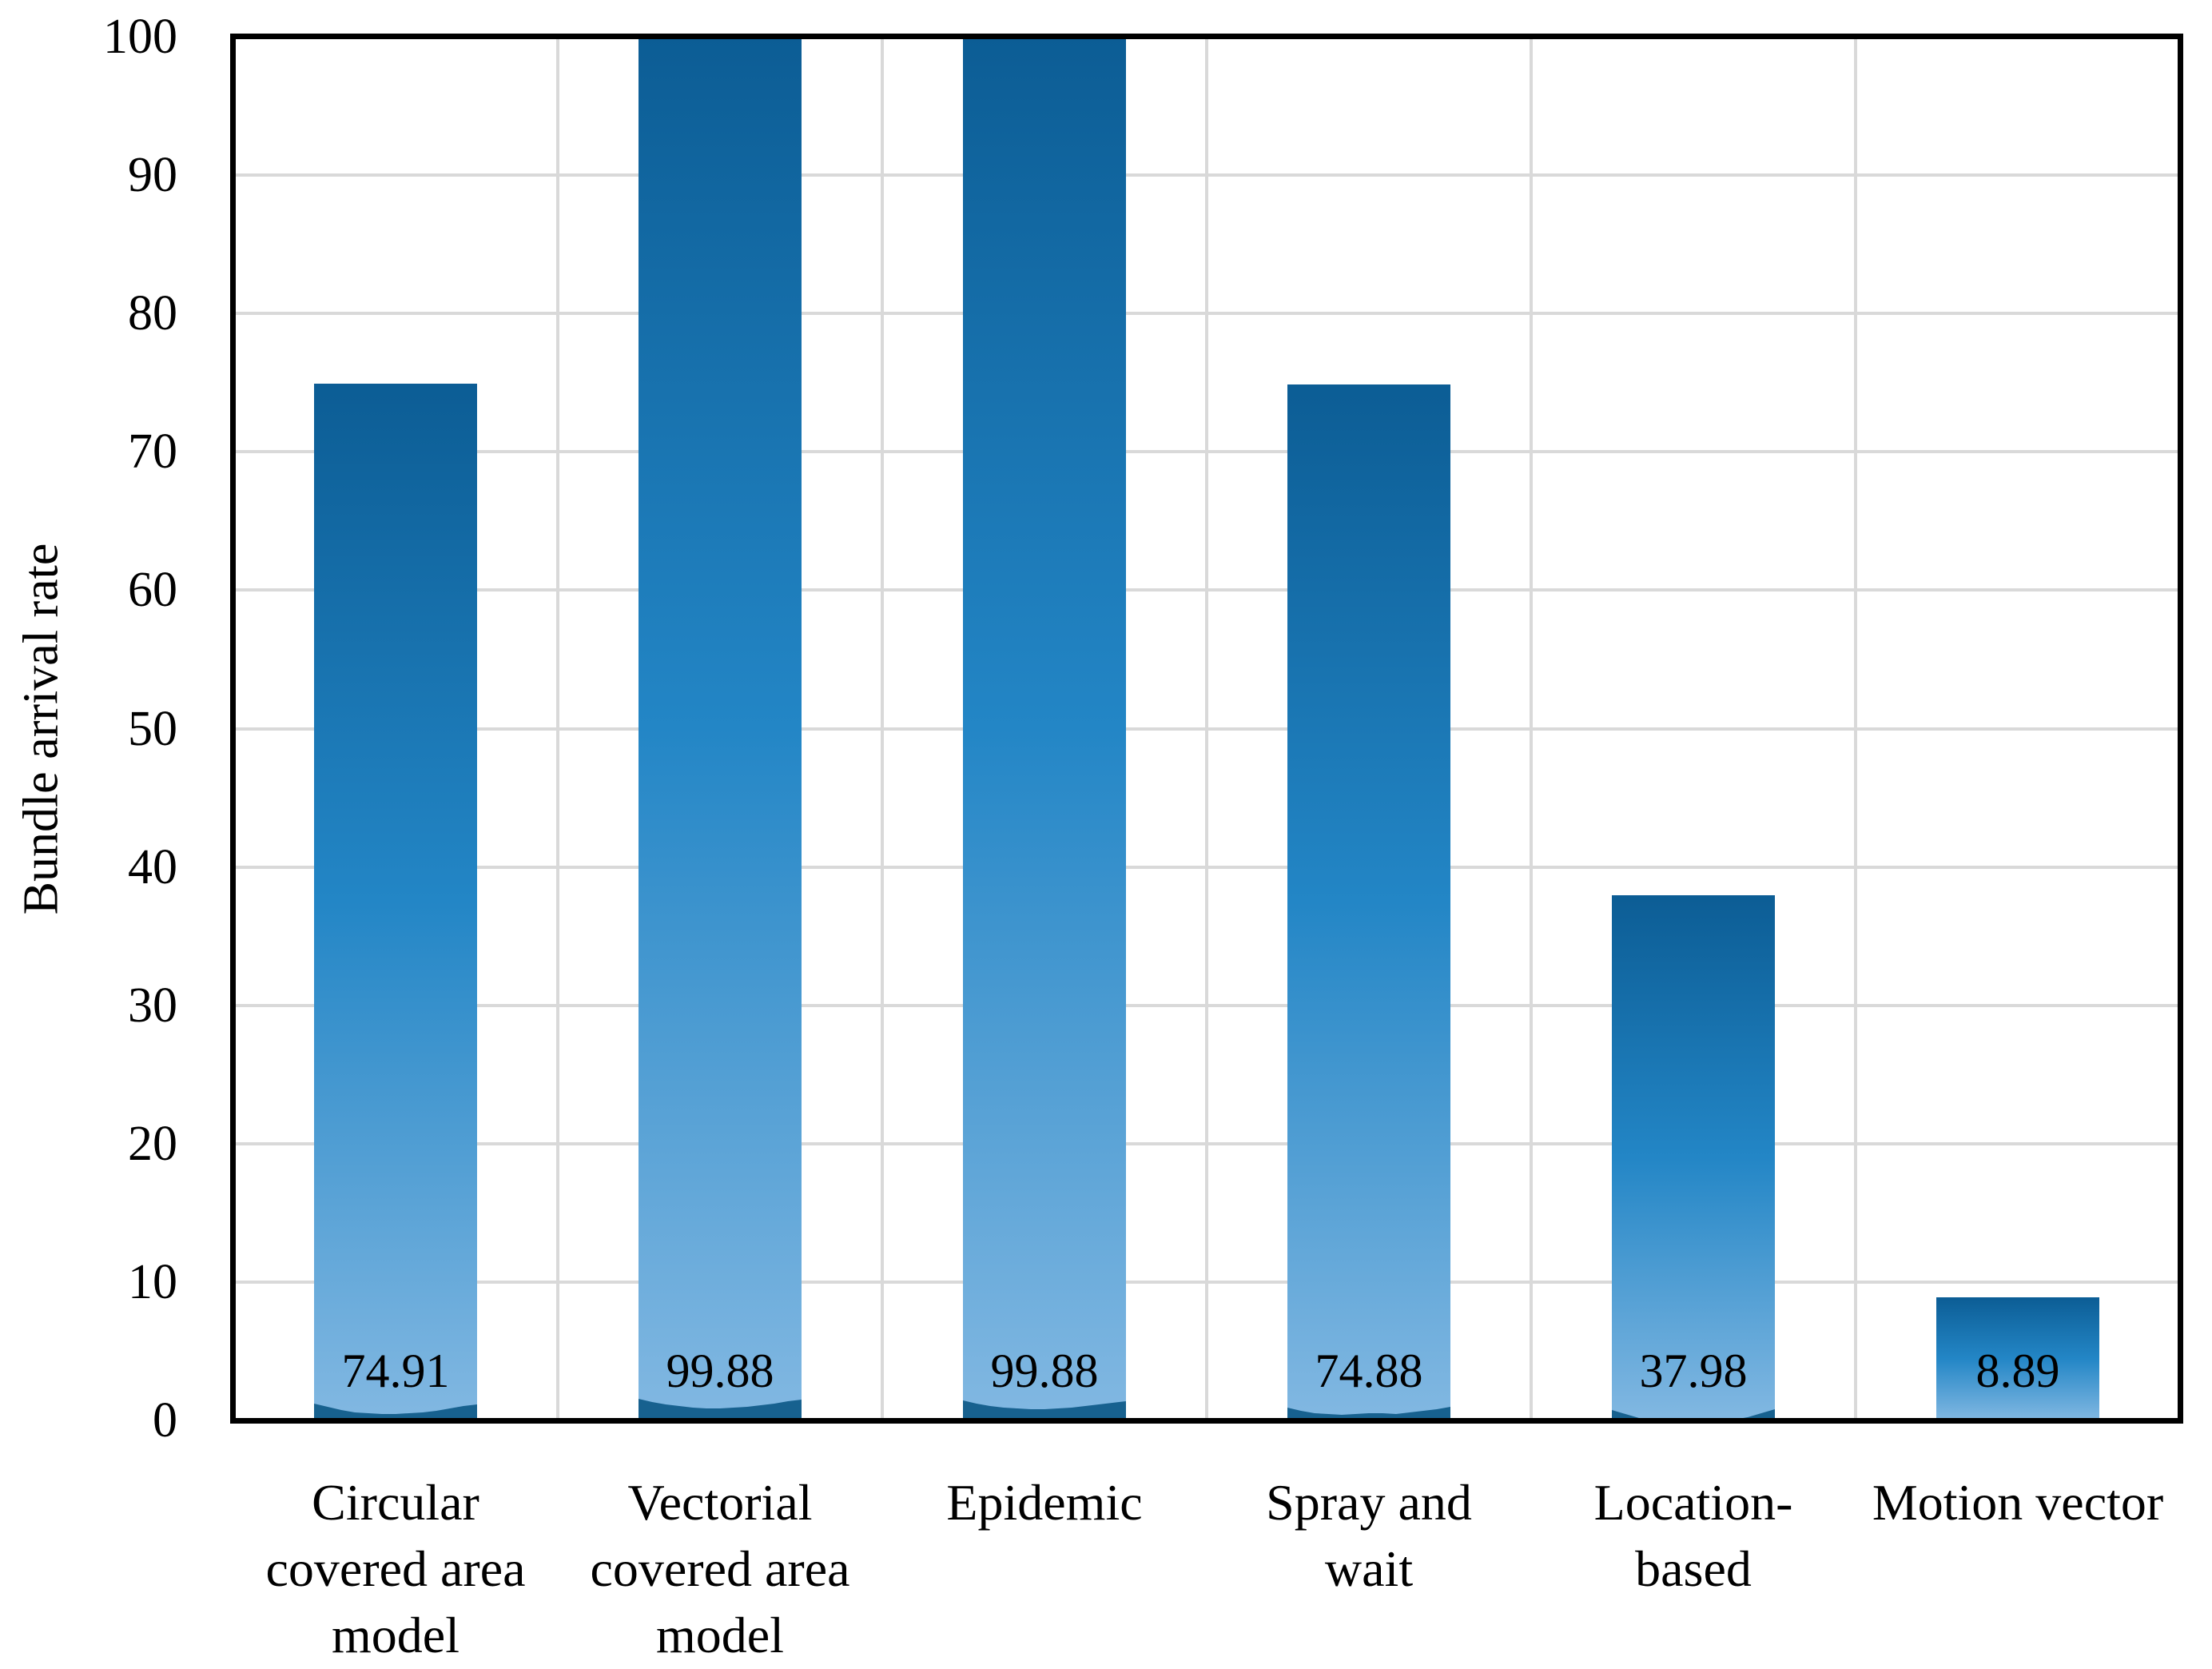  Describe the element at coordinates (1694, 1535) in the screenshot. I see `category-label-4: Location-based` at that location.